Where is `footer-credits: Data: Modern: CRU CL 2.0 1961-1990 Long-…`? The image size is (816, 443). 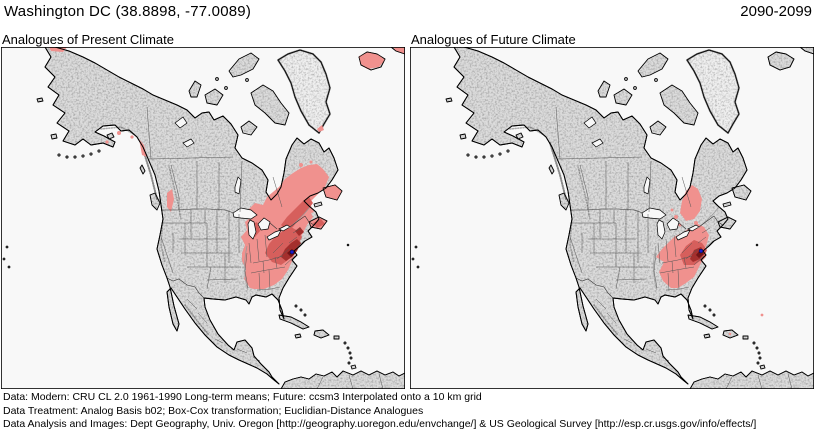 footer-credits: Data: Modern: CRU CL 2.0 1961-1990 Long-… is located at coordinates (408, 411).